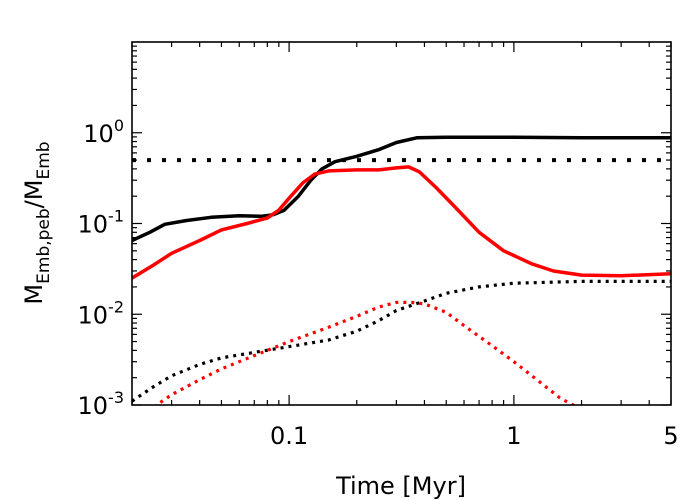  I want to click on x-tick-label: 0.1, so click(289, 436).